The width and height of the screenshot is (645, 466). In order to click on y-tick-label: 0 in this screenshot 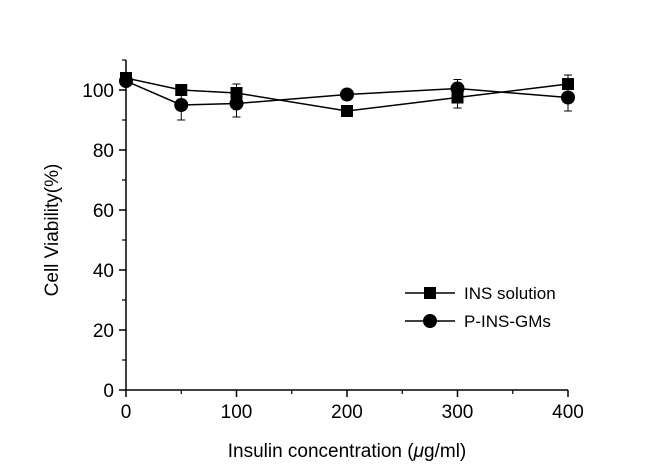, I will do `click(108, 391)`.